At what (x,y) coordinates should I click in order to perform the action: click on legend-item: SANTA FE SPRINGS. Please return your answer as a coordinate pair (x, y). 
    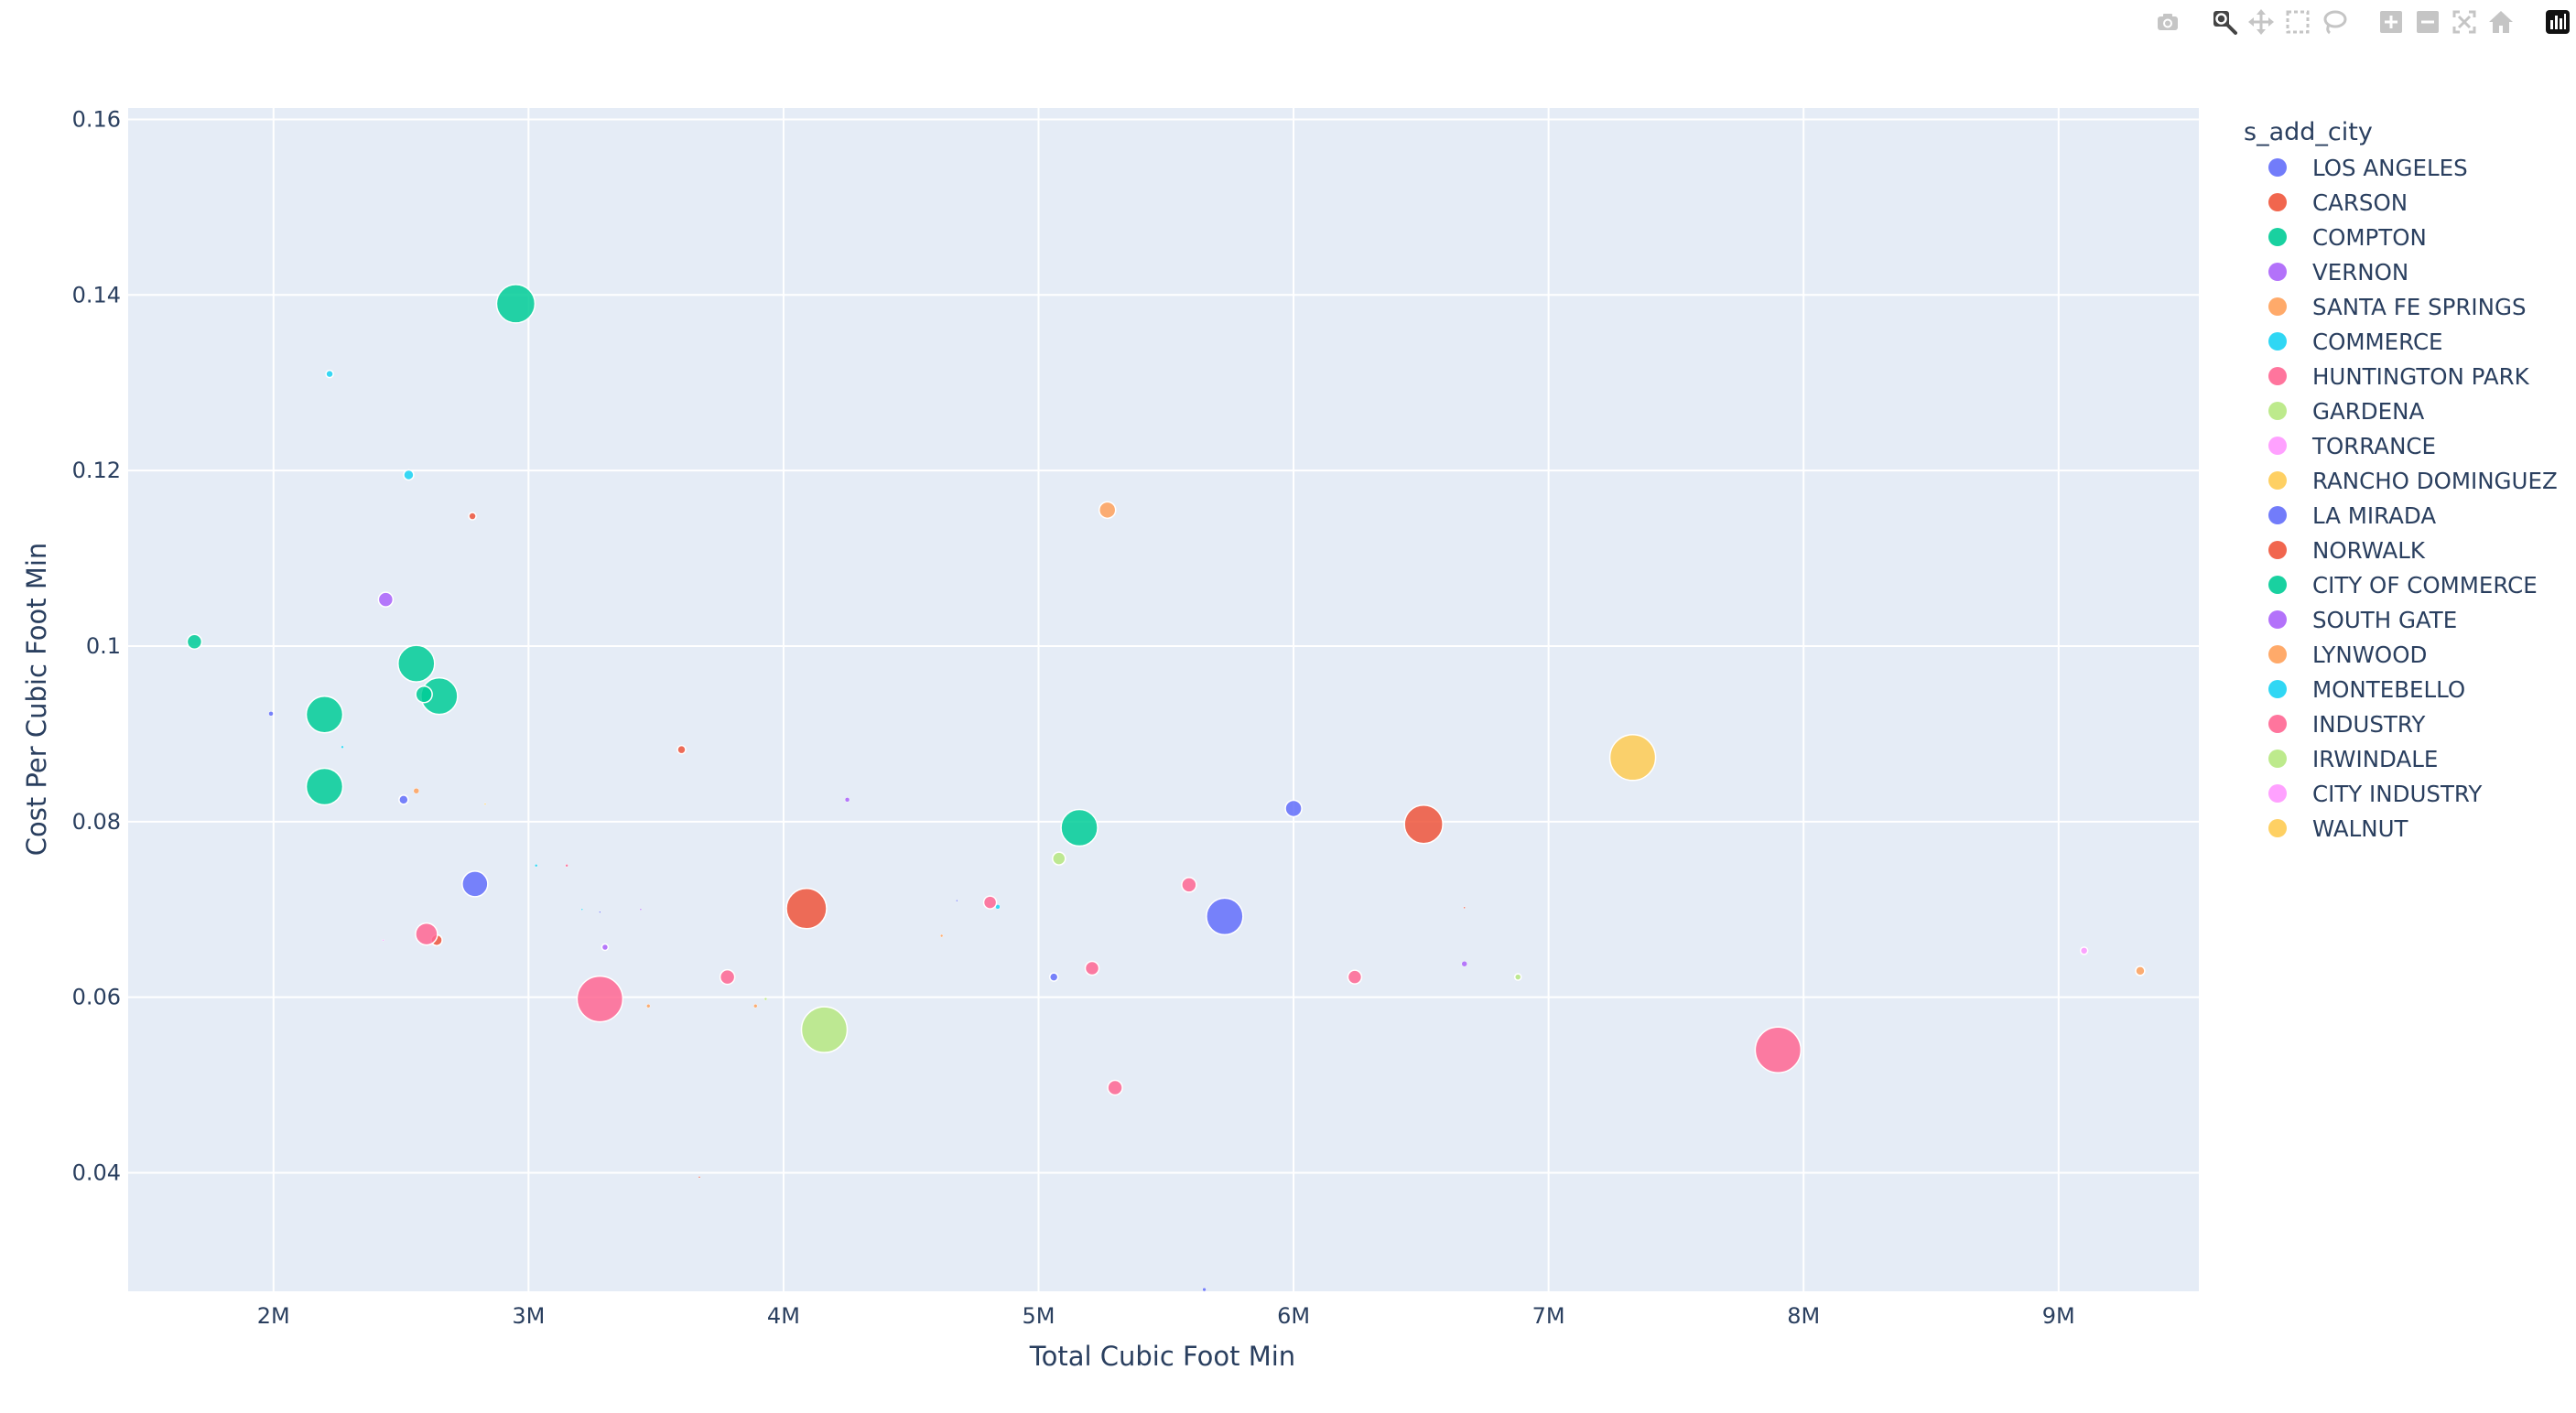
    Looking at the image, I should click on (2397, 307).